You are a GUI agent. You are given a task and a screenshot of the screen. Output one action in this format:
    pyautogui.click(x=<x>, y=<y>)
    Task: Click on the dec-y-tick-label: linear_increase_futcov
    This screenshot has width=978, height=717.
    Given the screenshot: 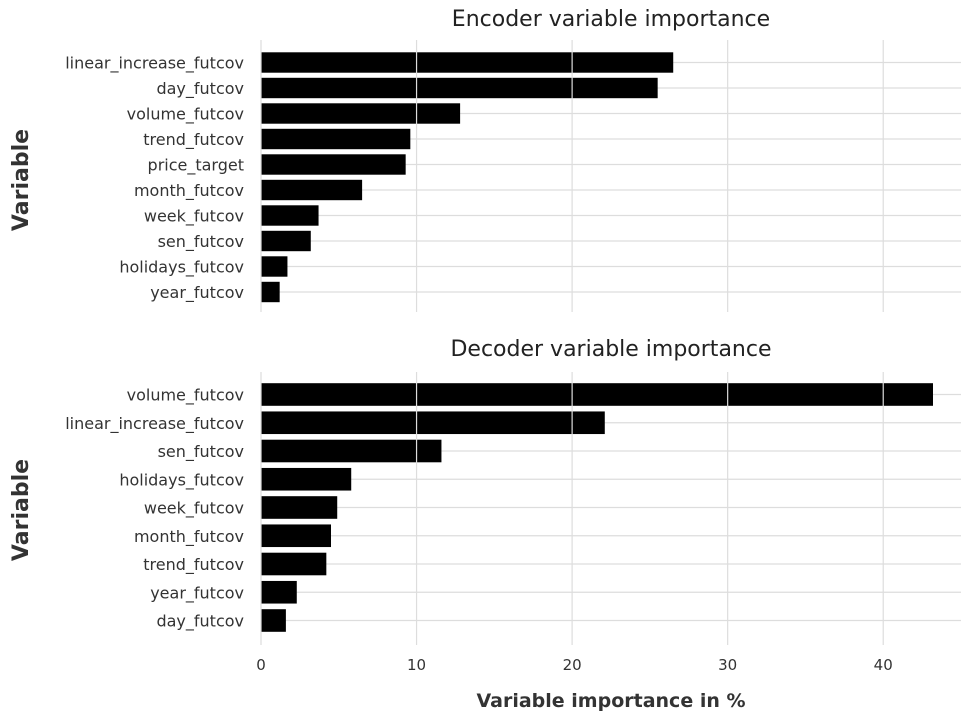 What is the action you would take?
    pyautogui.click(x=154, y=424)
    